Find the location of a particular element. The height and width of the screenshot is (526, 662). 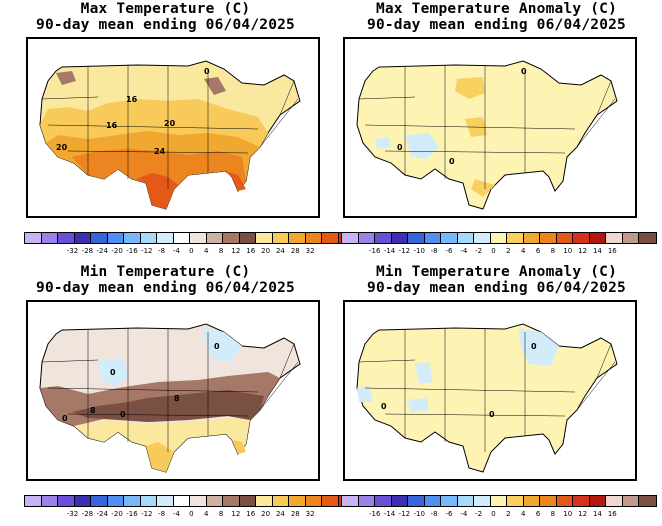

colorbar-tick-label: 10 is located at coordinates (568, 514).